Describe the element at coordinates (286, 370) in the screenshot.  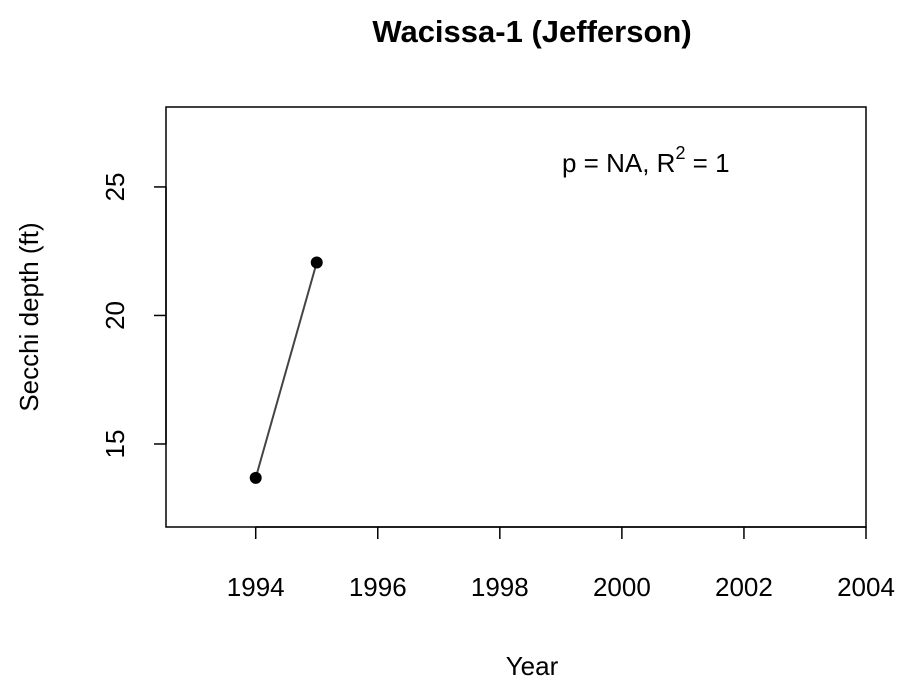
I see `line` at that location.